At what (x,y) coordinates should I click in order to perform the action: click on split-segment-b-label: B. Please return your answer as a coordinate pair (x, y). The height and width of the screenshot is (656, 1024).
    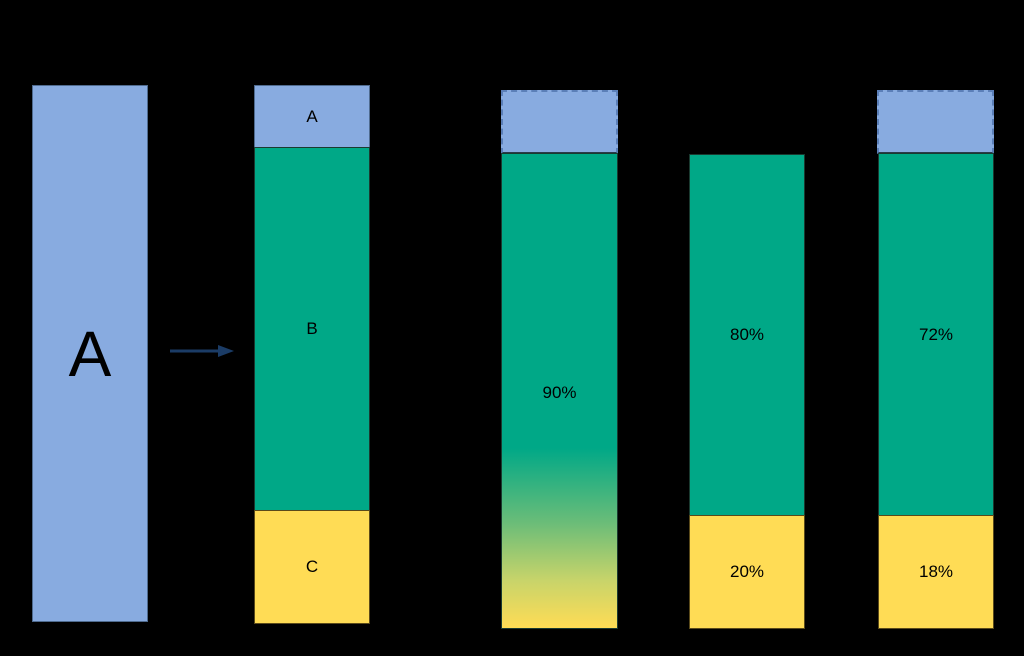
    Looking at the image, I should click on (312, 328).